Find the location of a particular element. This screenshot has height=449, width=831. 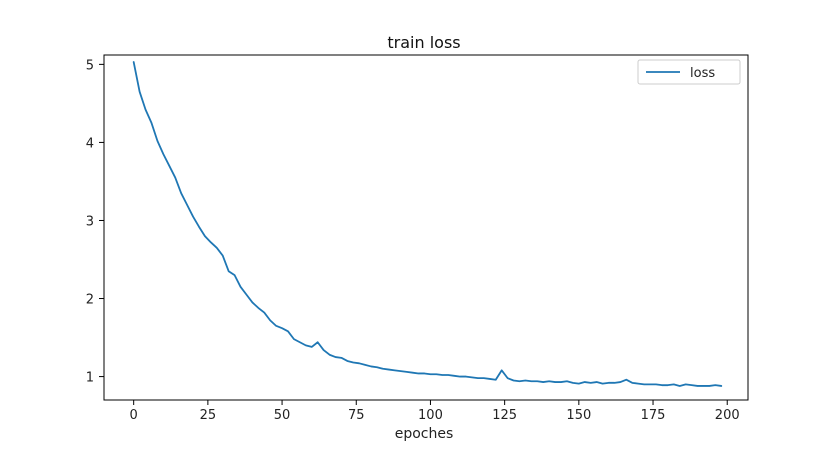

y-tick-label: 1 is located at coordinates (90, 378).